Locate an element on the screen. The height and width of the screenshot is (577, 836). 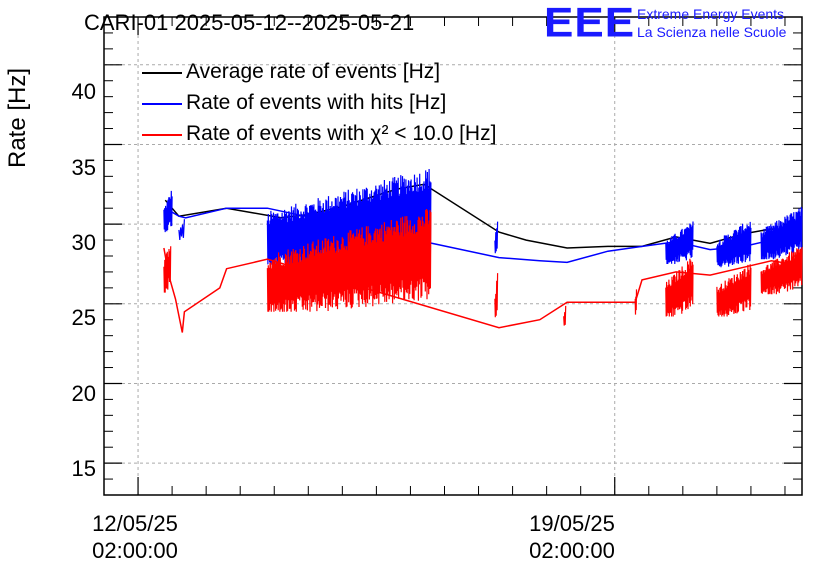
series-hits is located at coordinates (483, 218).